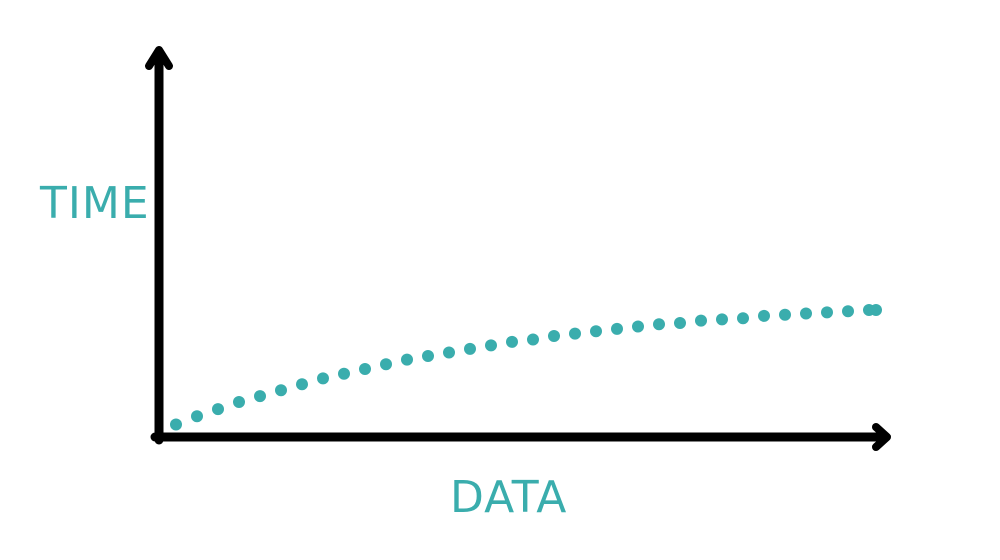 This screenshot has height=560, width=1000. I want to click on y-axis-label: TIME, so click(94, 203).